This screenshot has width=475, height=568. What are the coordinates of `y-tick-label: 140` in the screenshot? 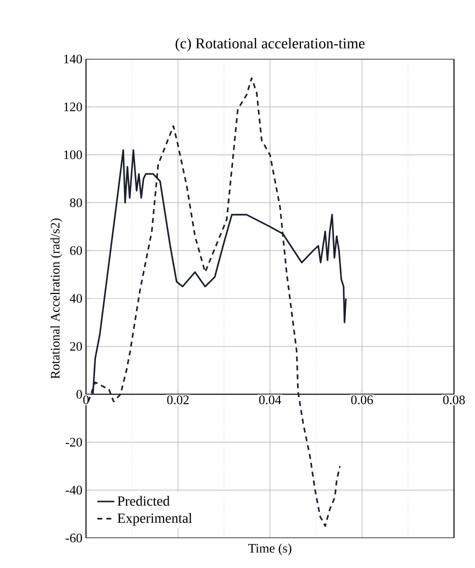 It's located at (73, 59).